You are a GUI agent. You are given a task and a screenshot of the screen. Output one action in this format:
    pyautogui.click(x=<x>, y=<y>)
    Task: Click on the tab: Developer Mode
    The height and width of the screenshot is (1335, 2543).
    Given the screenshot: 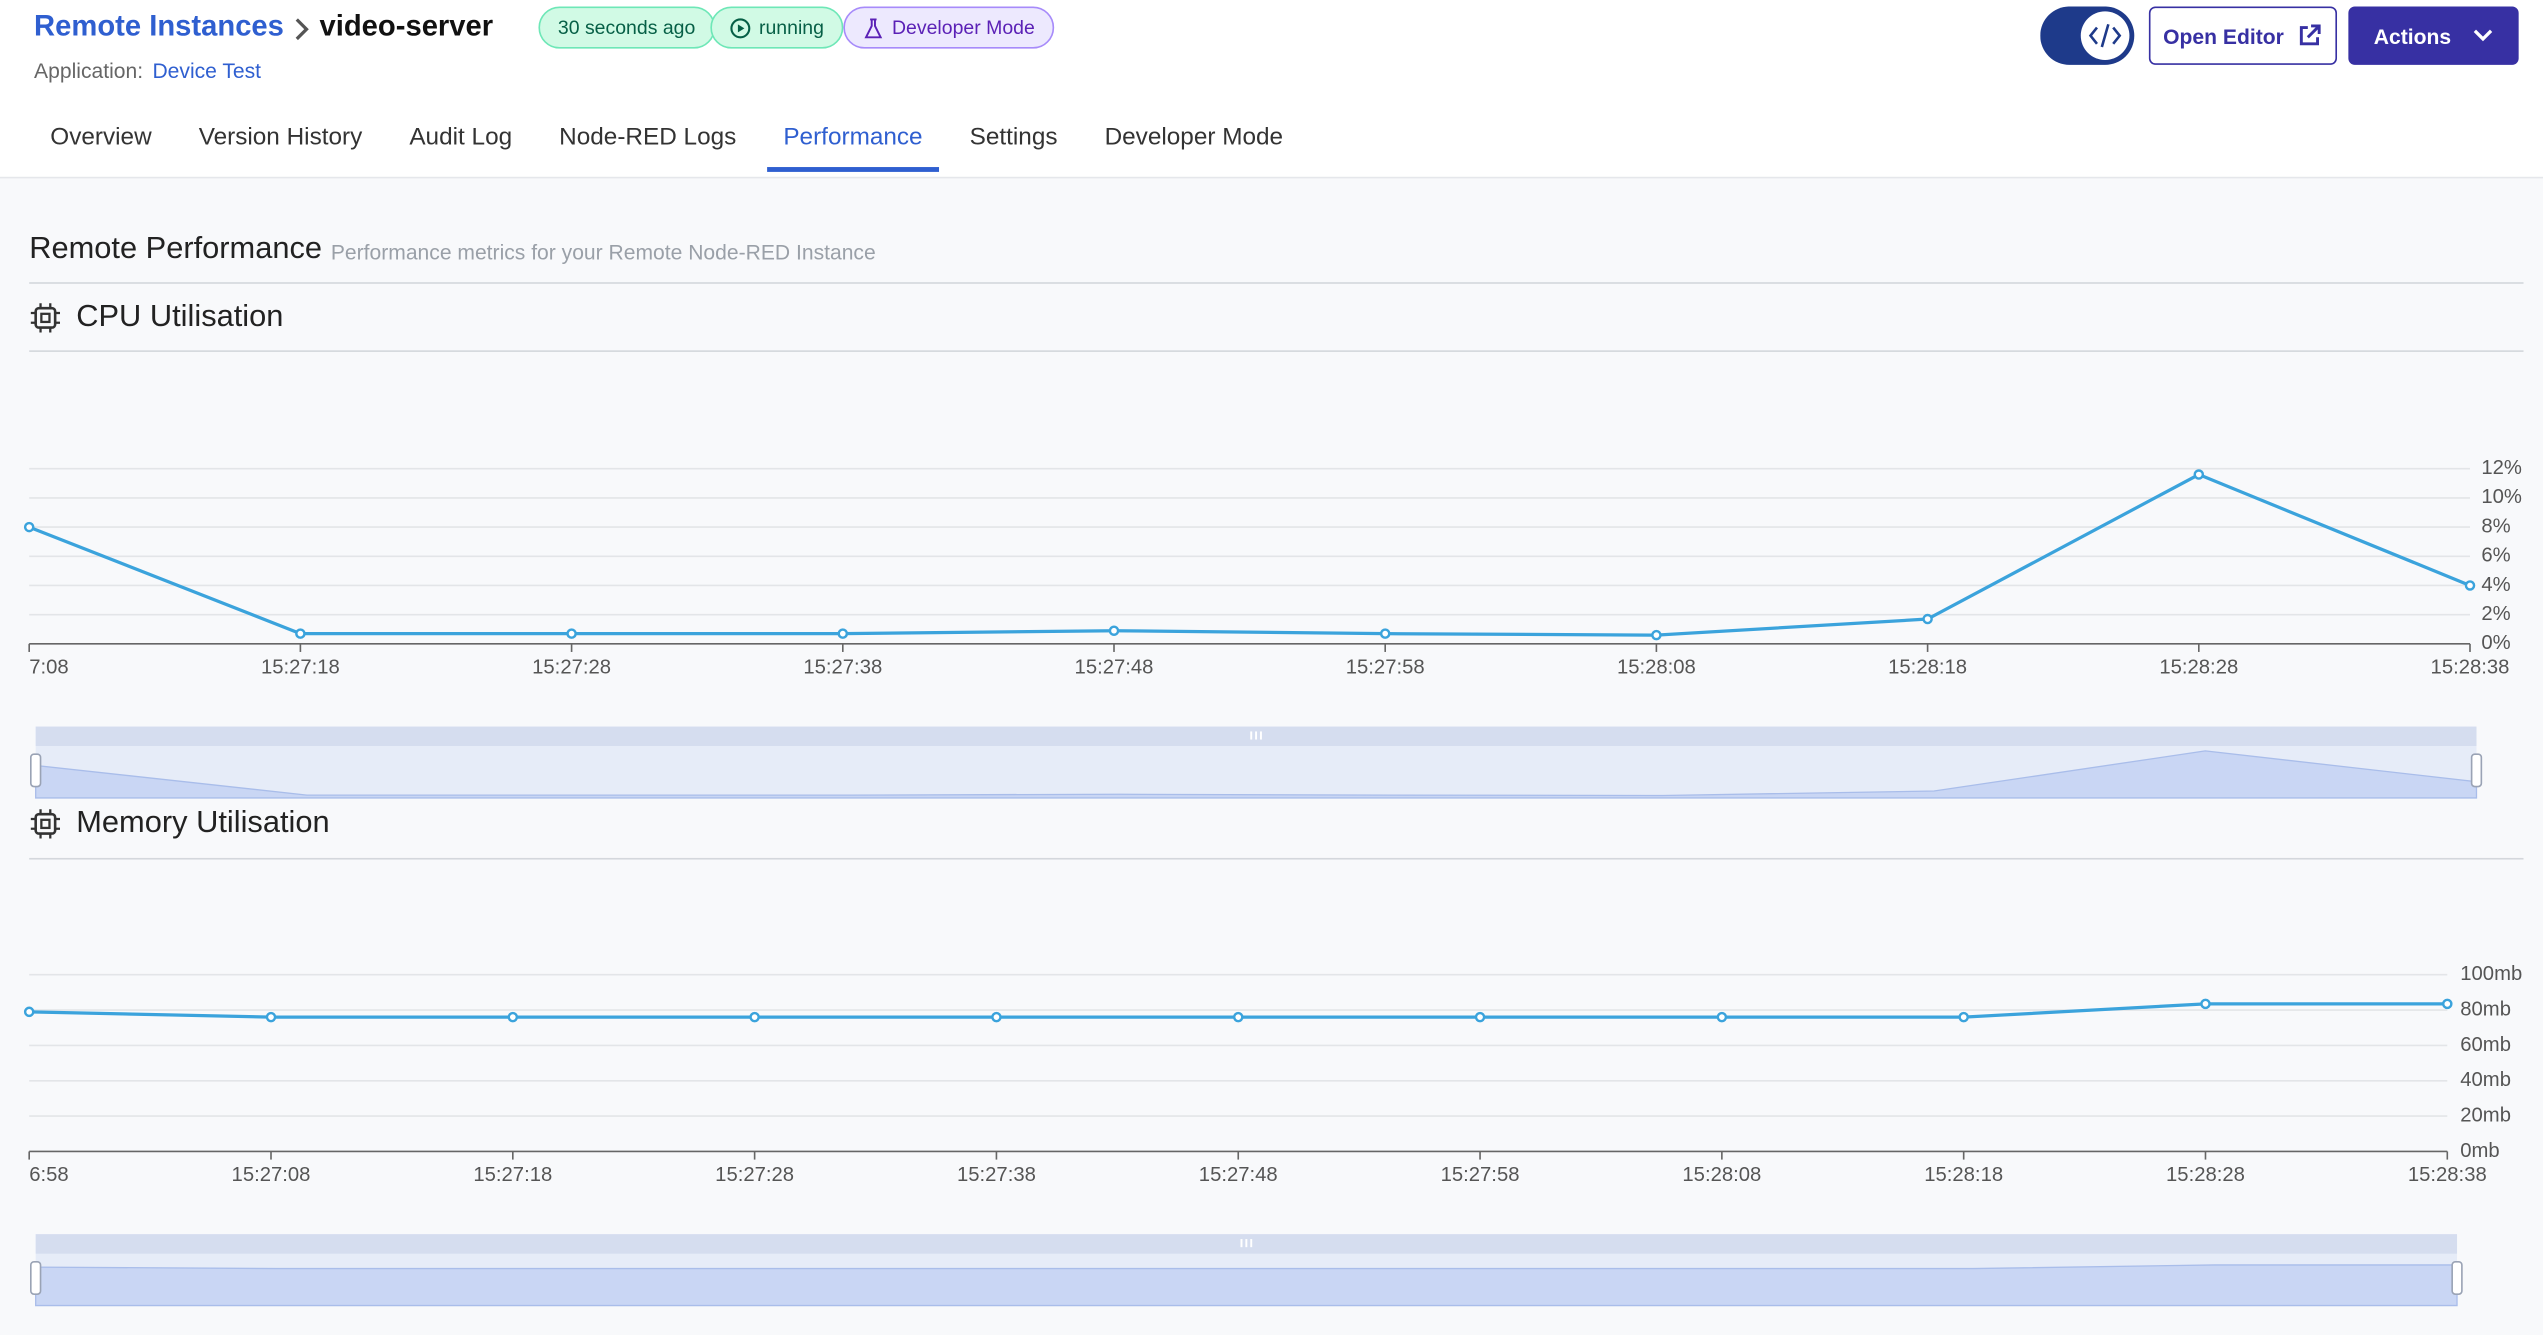 What is the action you would take?
    pyautogui.click(x=1194, y=137)
    